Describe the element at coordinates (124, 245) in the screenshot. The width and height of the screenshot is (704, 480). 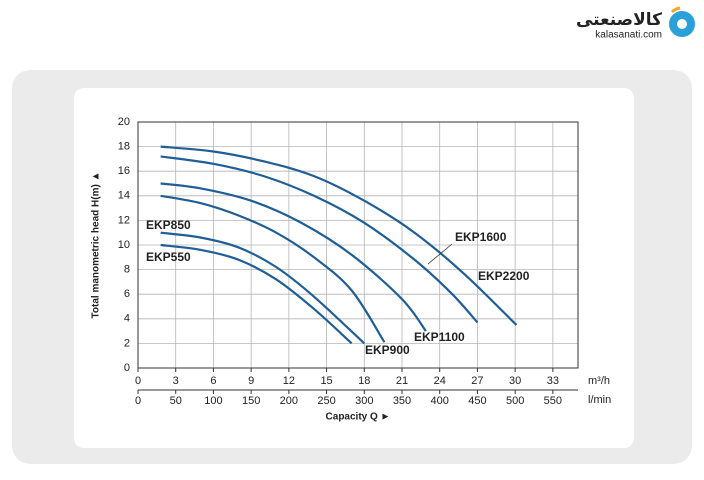
I see `y-tick-label: 10` at that location.